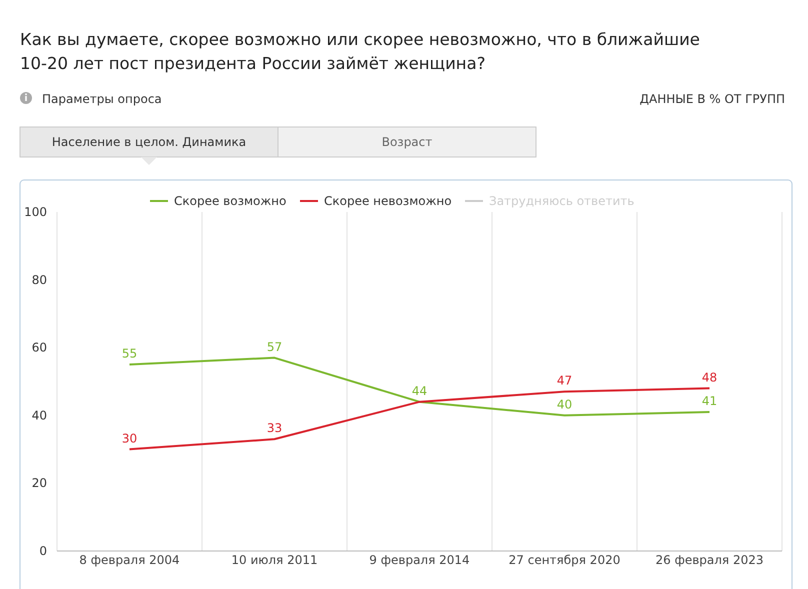 The width and height of the screenshot is (808, 589). Describe the element at coordinates (274, 347) in the screenshot. I see `data-label: 57` at that location.